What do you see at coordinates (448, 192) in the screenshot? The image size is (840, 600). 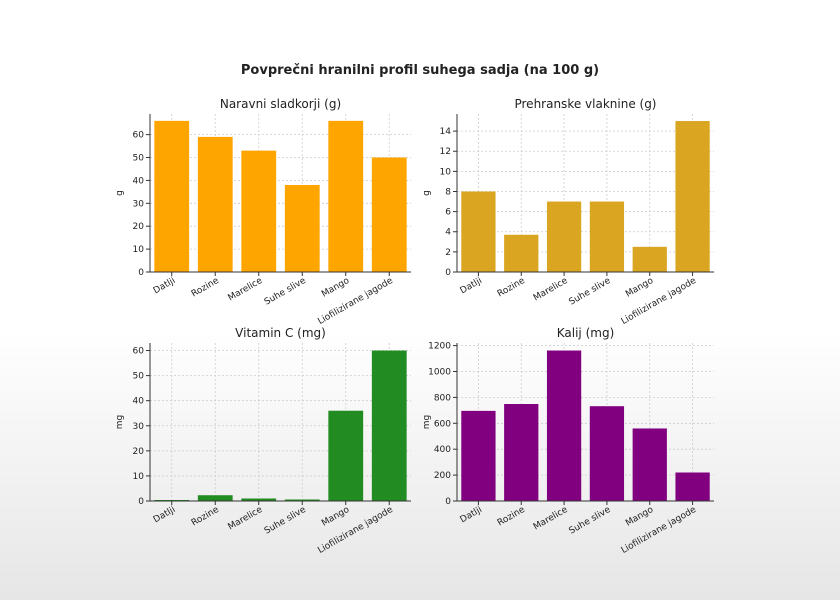 I see `y-tick-label: 8` at bounding box center [448, 192].